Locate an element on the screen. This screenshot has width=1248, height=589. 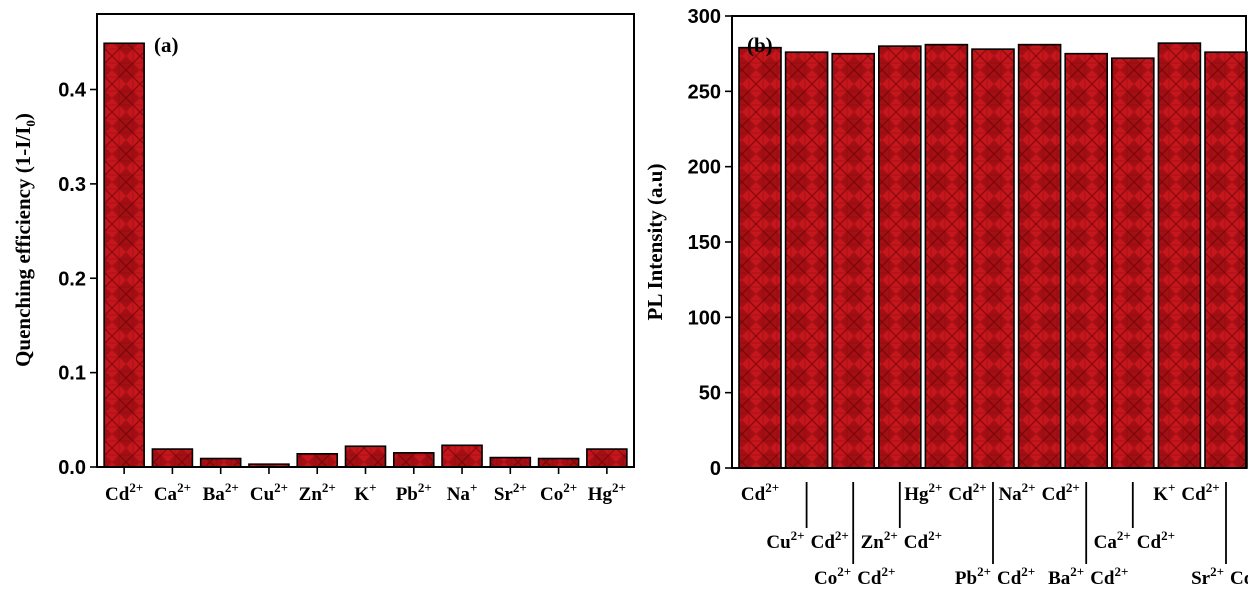
panel-b-xtick-label-ba-cd-second: Cd2+ is located at coordinates (1109, 576).